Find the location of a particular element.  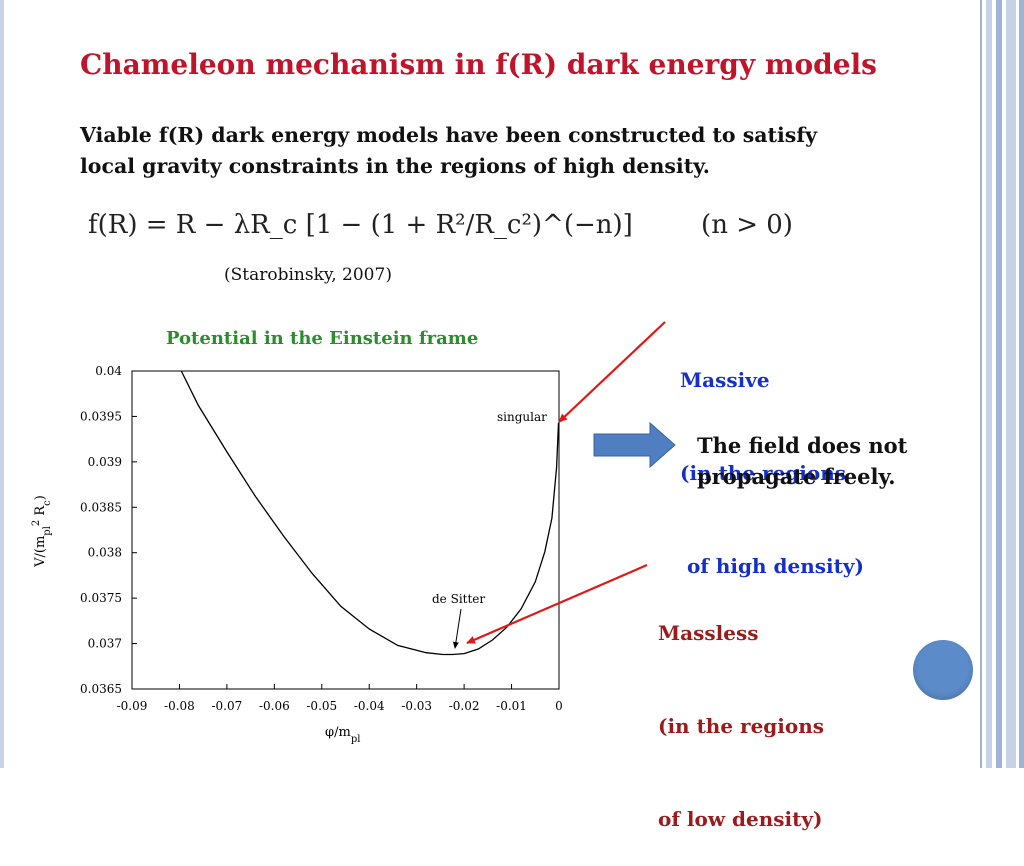

x-axis-label: φ/mpl is located at coordinates (342, 735).